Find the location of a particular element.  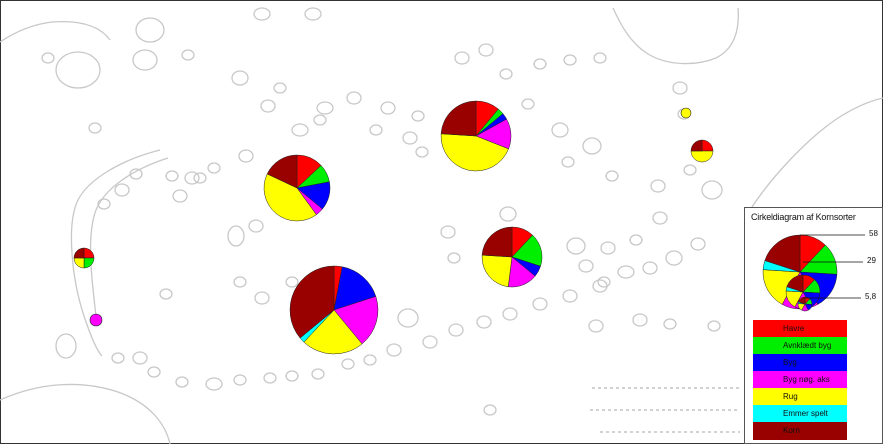

legend-label: Byg nøg. aks is located at coordinates (806, 379).